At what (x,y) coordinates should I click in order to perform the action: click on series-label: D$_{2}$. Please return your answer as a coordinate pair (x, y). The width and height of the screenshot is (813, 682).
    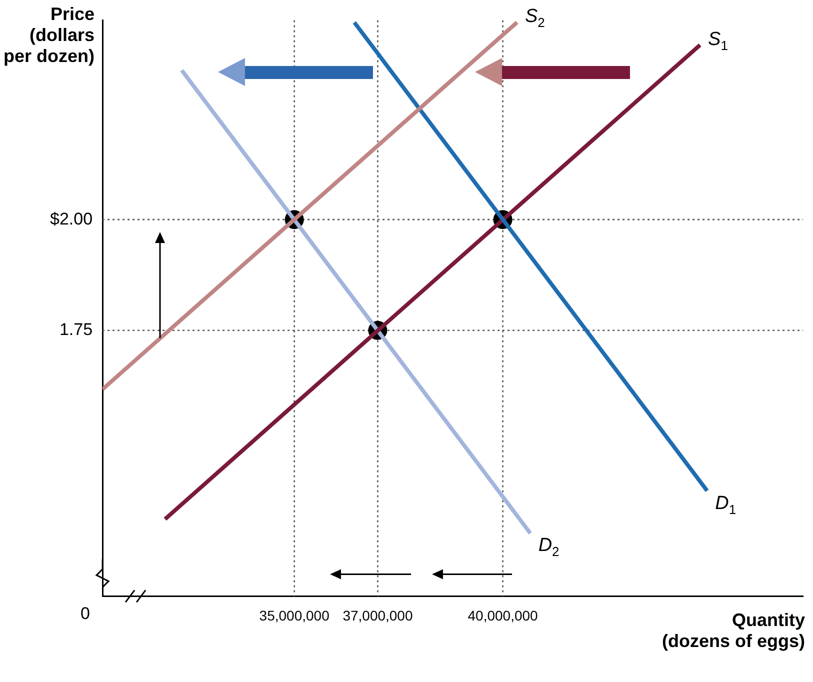
    Looking at the image, I should click on (549, 547).